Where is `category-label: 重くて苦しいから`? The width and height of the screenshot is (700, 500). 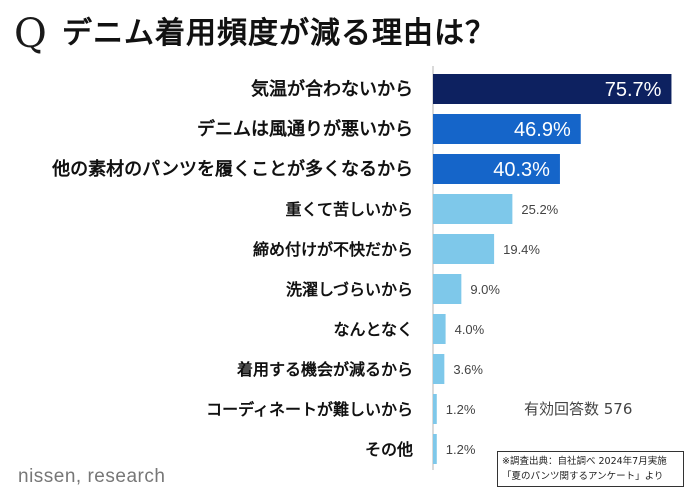 category-label: 重くて苦しいから is located at coordinates (349, 209).